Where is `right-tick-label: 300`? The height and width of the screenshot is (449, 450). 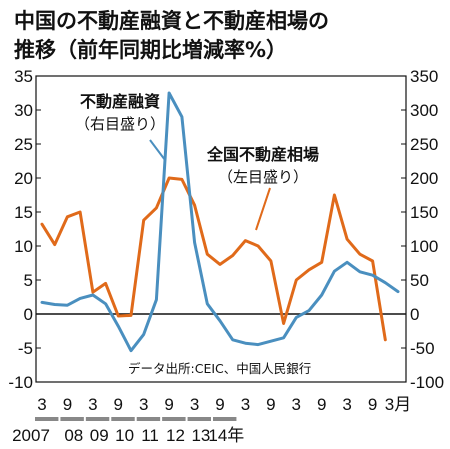
right-tick-label: 300 is located at coordinates (424, 110).